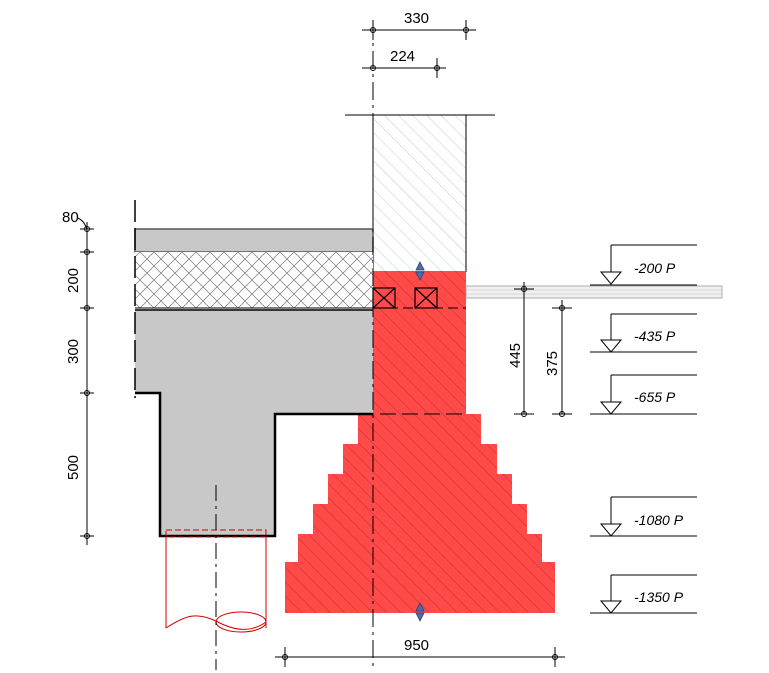  I want to click on dim-224-label: 224, so click(402, 56).